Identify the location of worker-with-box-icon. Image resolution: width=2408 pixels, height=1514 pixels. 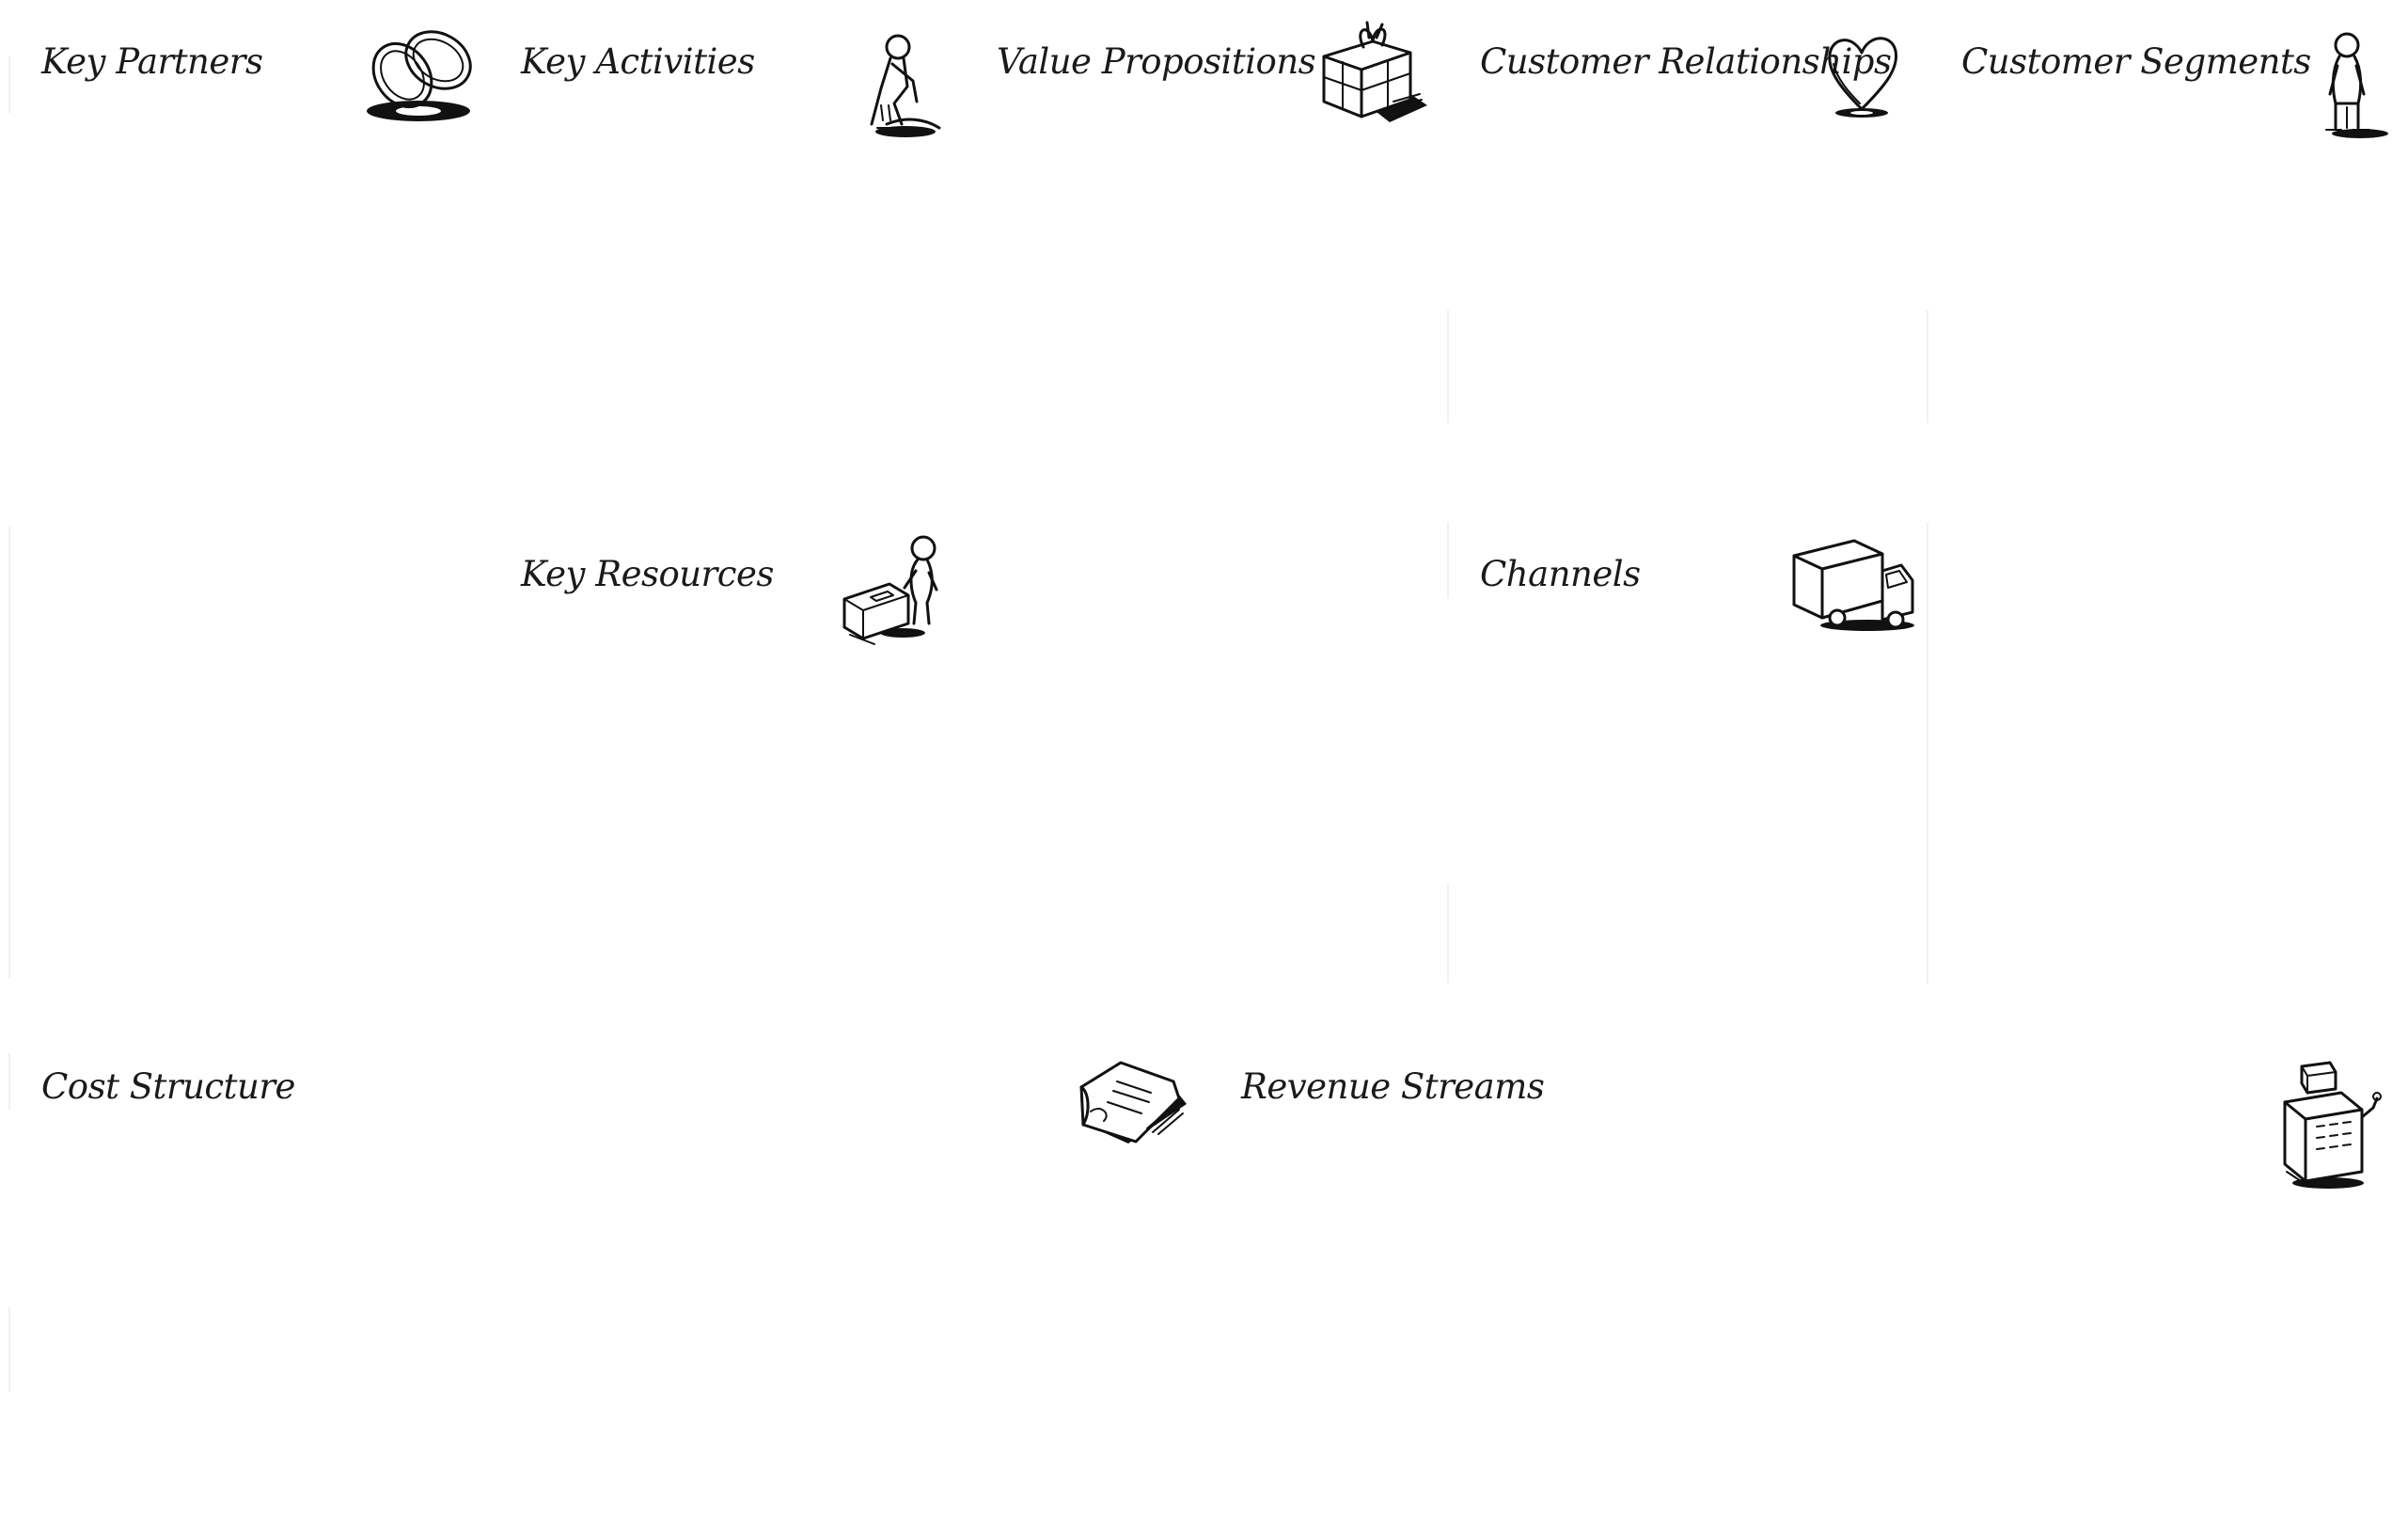
(893, 589).